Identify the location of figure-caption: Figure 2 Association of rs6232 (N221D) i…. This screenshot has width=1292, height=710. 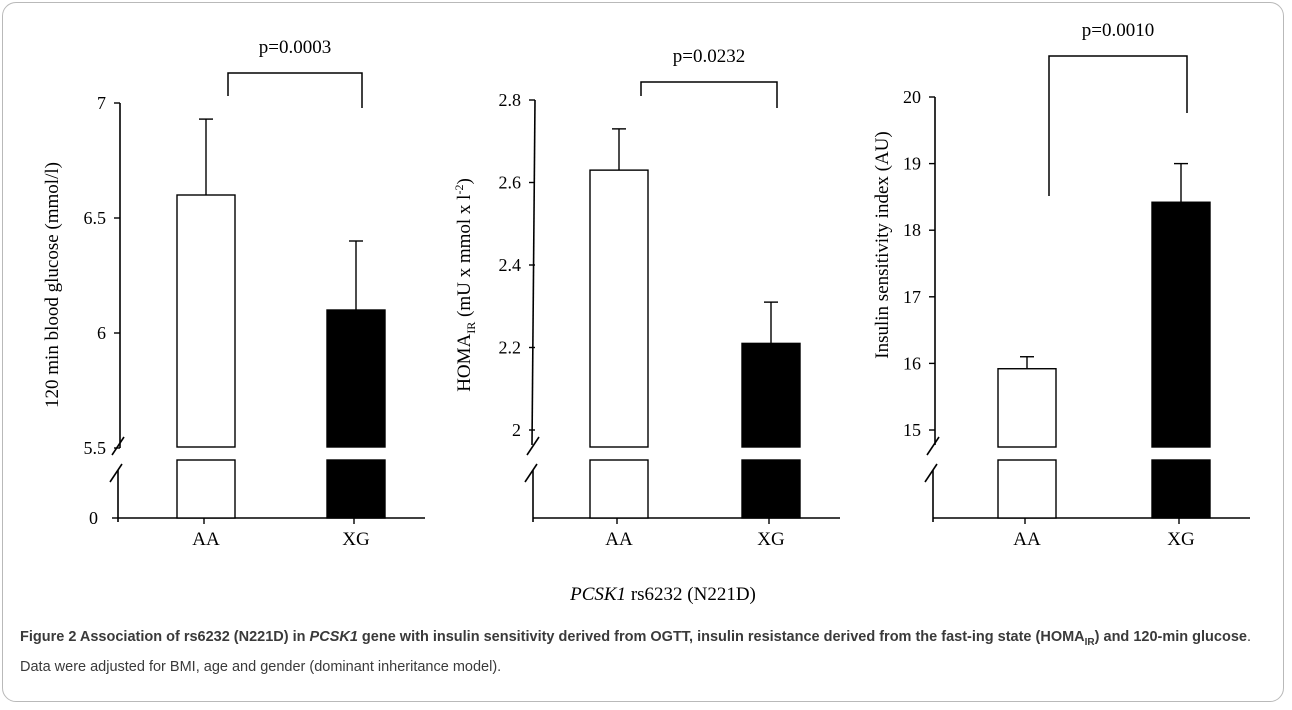
(645, 652).